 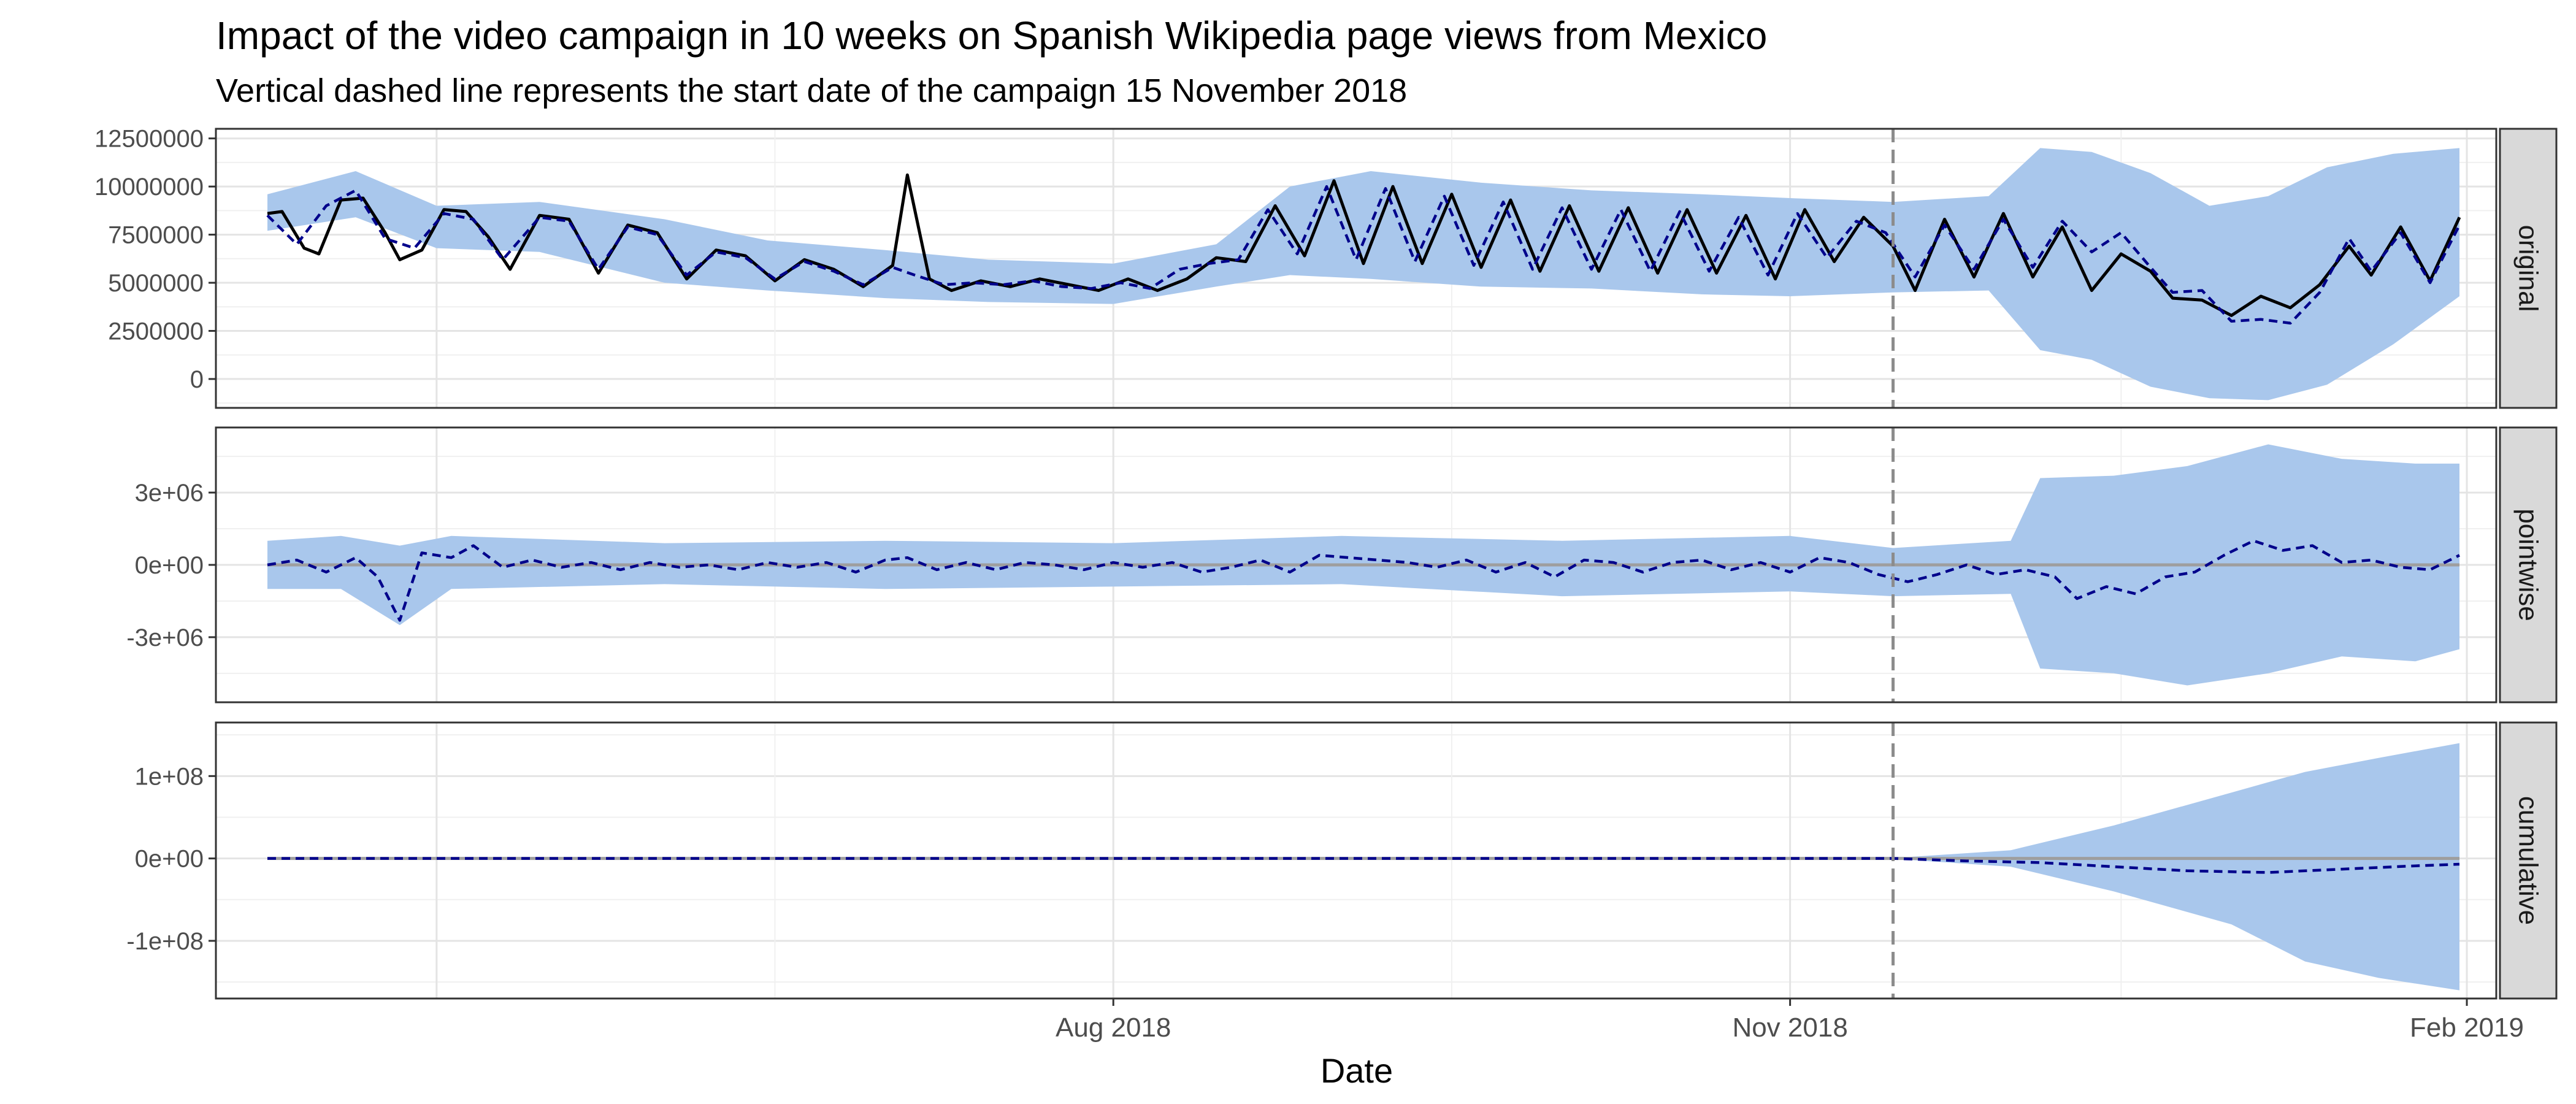 What do you see at coordinates (2467, 1028) in the screenshot?
I see `x-tick-label-2: Feb 2019` at bounding box center [2467, 1028].